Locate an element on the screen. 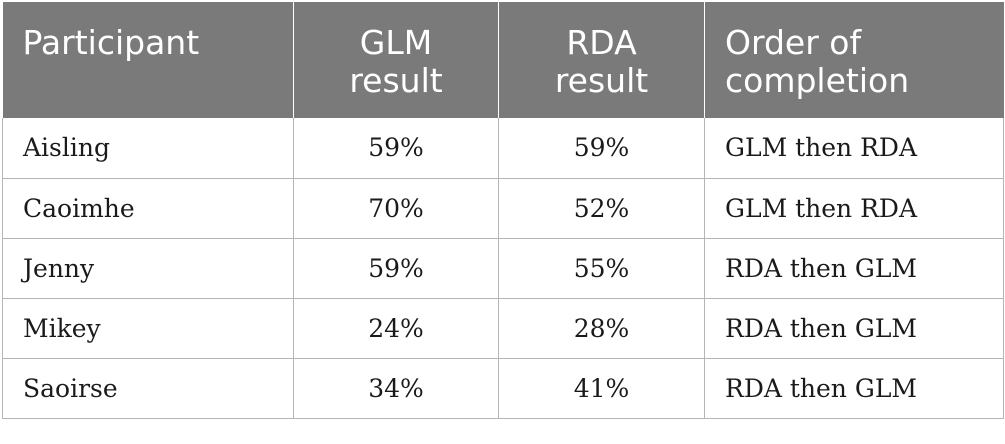 This screenshot has width=1005, height=444. table-row: Mikey 24% 28% RDA then GLM is located at coordinates (503, 328).